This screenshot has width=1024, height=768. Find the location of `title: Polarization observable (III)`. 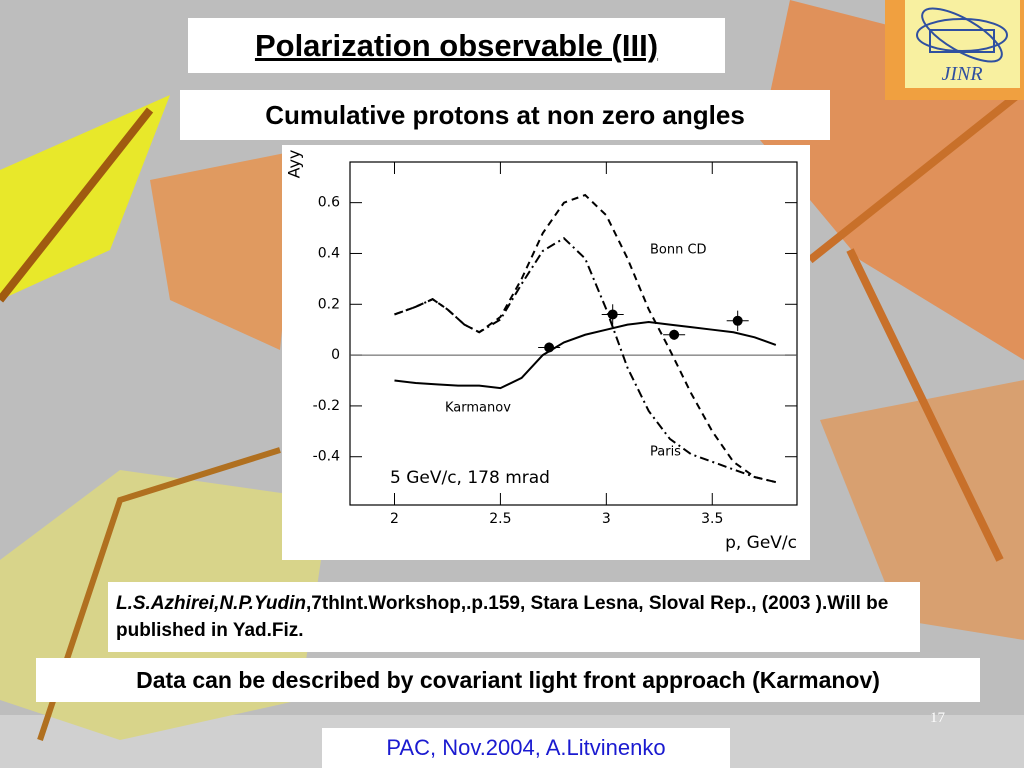

title: Polarization observable (III) is located at coordinates (456, 45).